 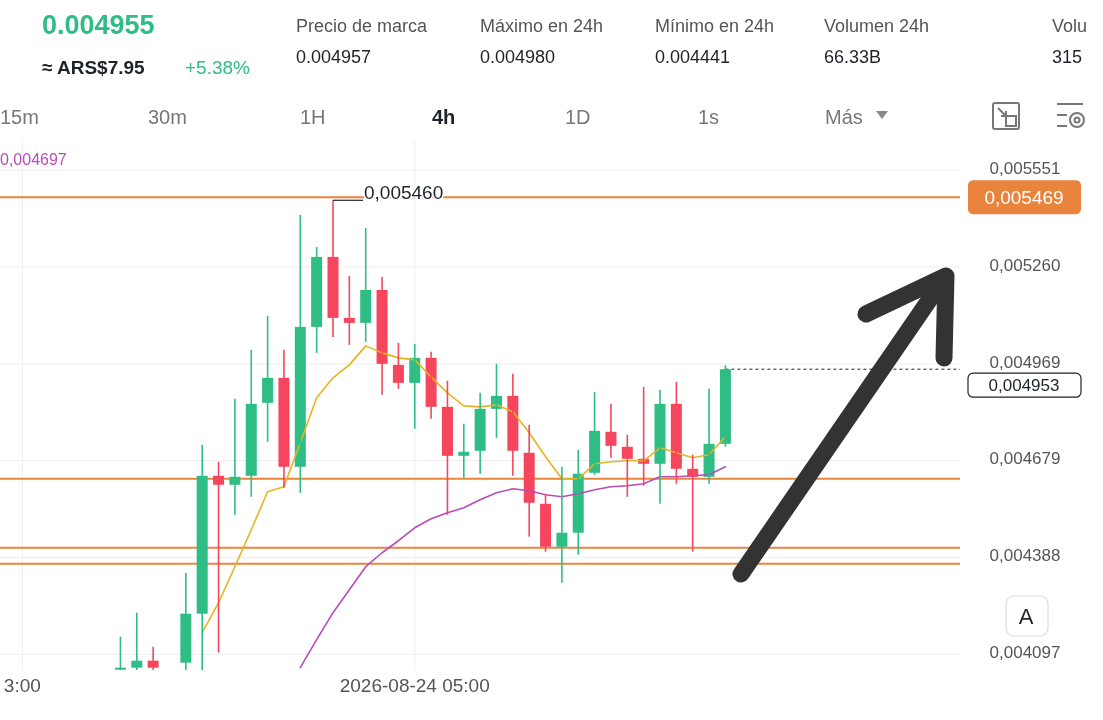 I want to click on y-tick-label: 0,004969, so click(x=1025, y=362).